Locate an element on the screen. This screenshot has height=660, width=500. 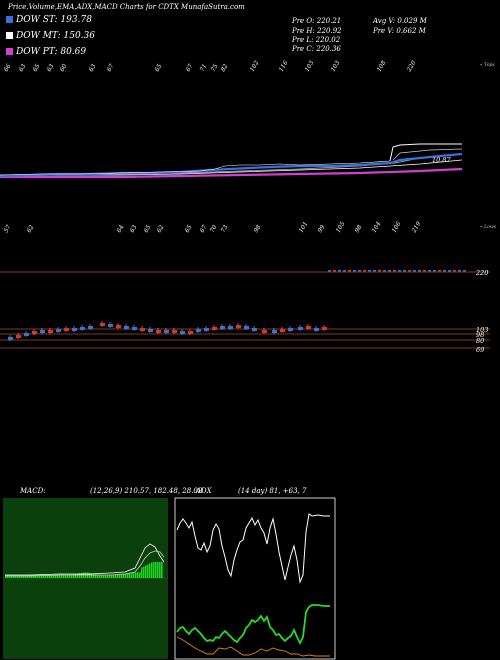
macd-values: (12,26,9) 210.57, 182.48, 28.09 is located at coordinates (146, 491).